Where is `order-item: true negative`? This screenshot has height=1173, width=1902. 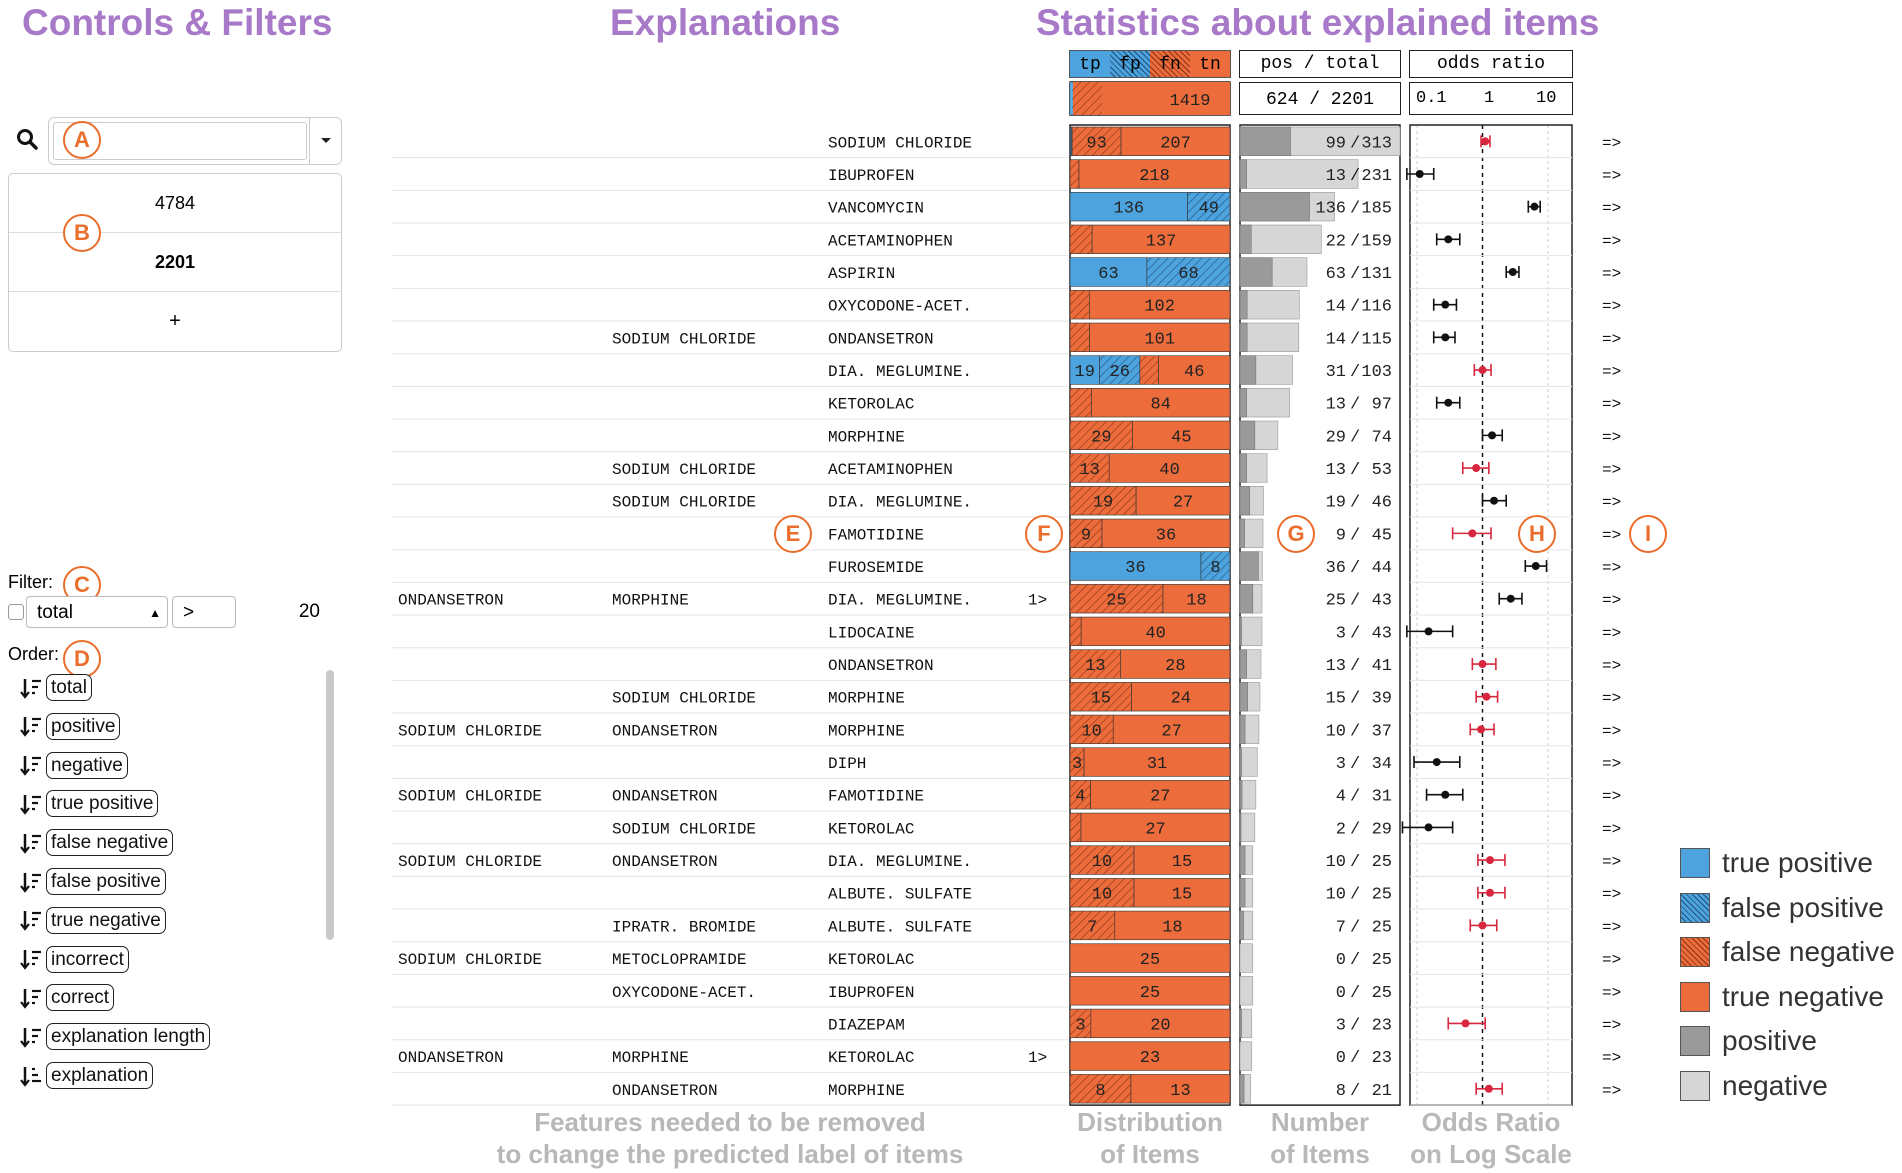 order-item: true negative is located at coordinates (93, 920).